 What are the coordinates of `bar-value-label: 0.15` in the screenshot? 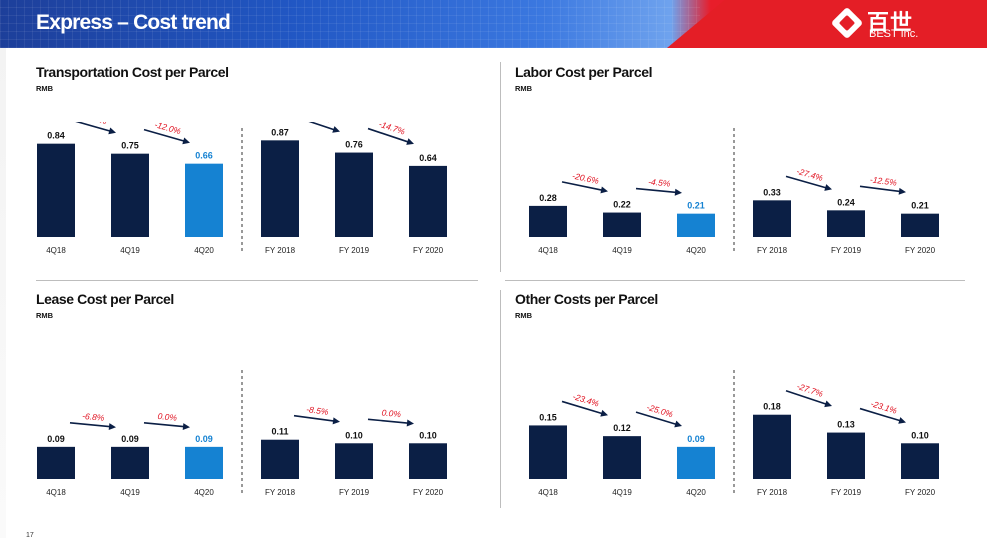 It's located at (548, 417).